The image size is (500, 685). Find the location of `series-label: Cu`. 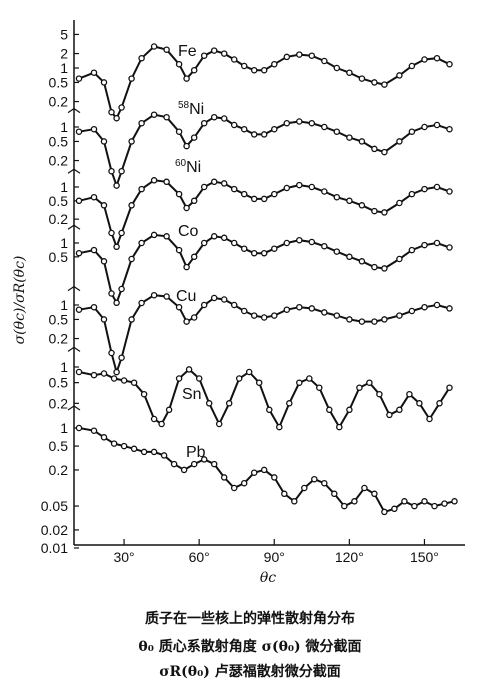

series-label: Cu is located at coordinates (186, 296).